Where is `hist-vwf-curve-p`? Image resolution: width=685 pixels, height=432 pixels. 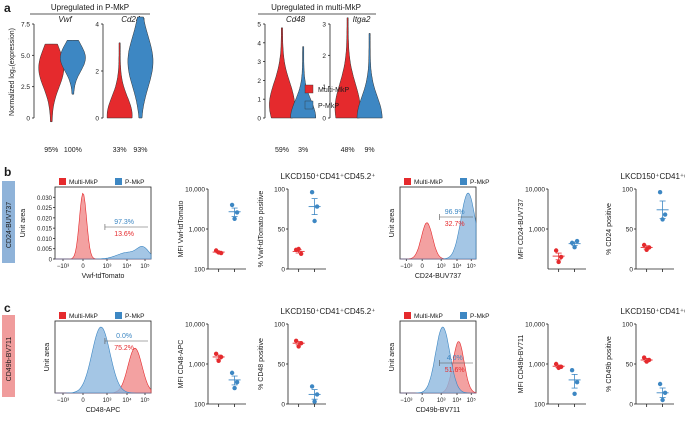
hist-vwf-curve-p is located at coordinates (103, 253).